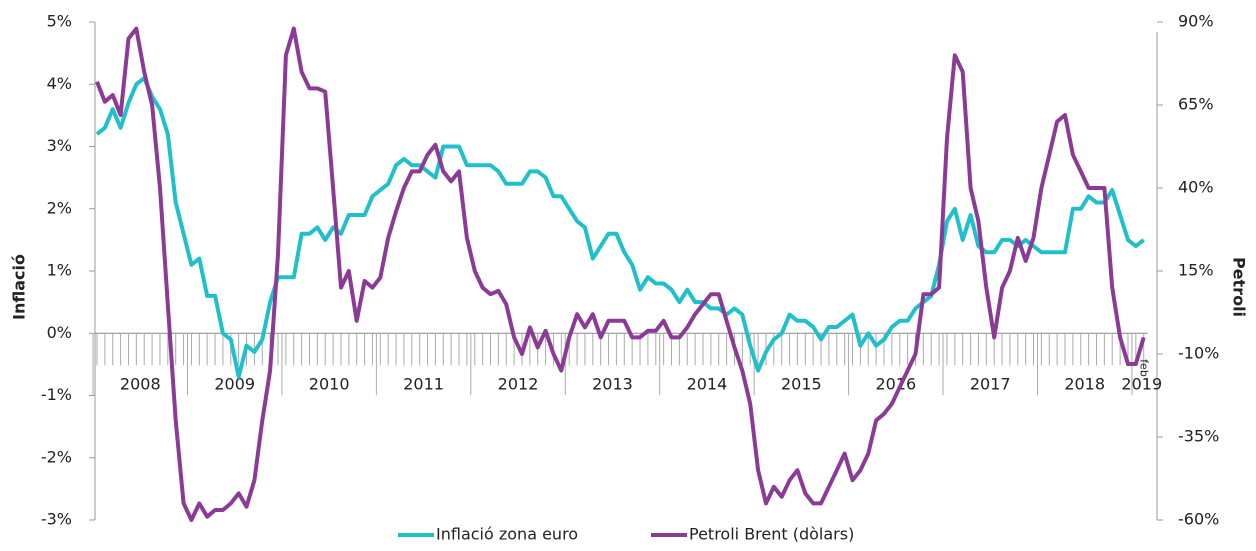 The width and height of the screenshot is (1256, 551). What do you see at coordinates (507, 534) in the screenshot?
I see `legend-label: Inflació zona euro` at bounding box center [507, 534].